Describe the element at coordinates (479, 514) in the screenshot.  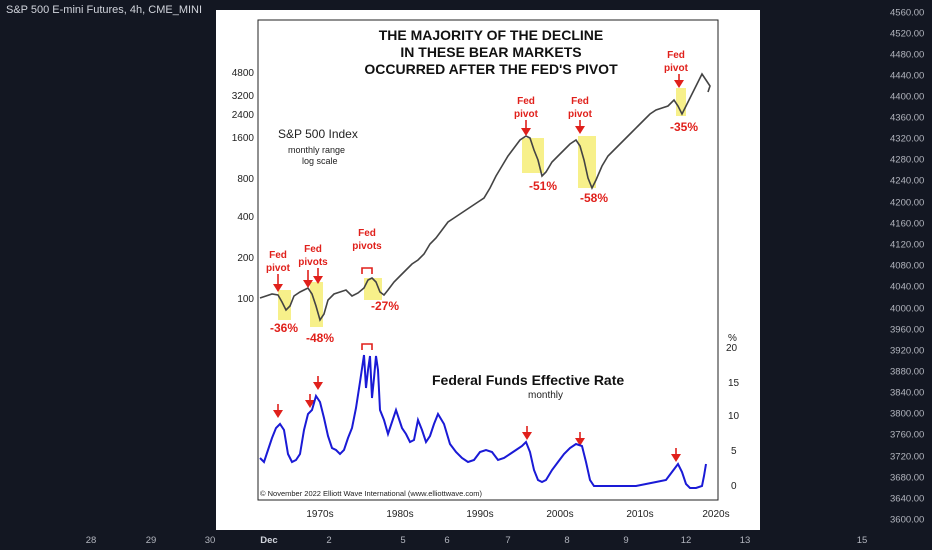
I see `decade-label: 1990s` at that location.